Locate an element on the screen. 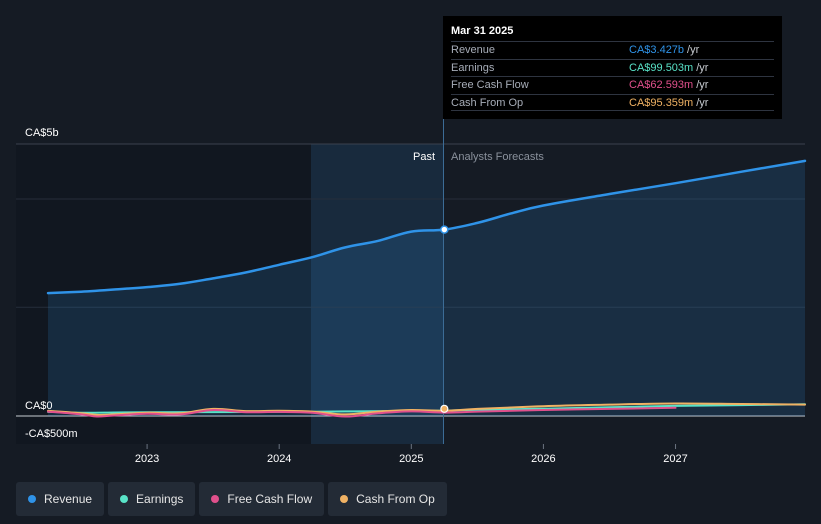 This screenshot has width=821, height=524. tooltip-label: Free Cash Flow is located at coordinates (490, 85).